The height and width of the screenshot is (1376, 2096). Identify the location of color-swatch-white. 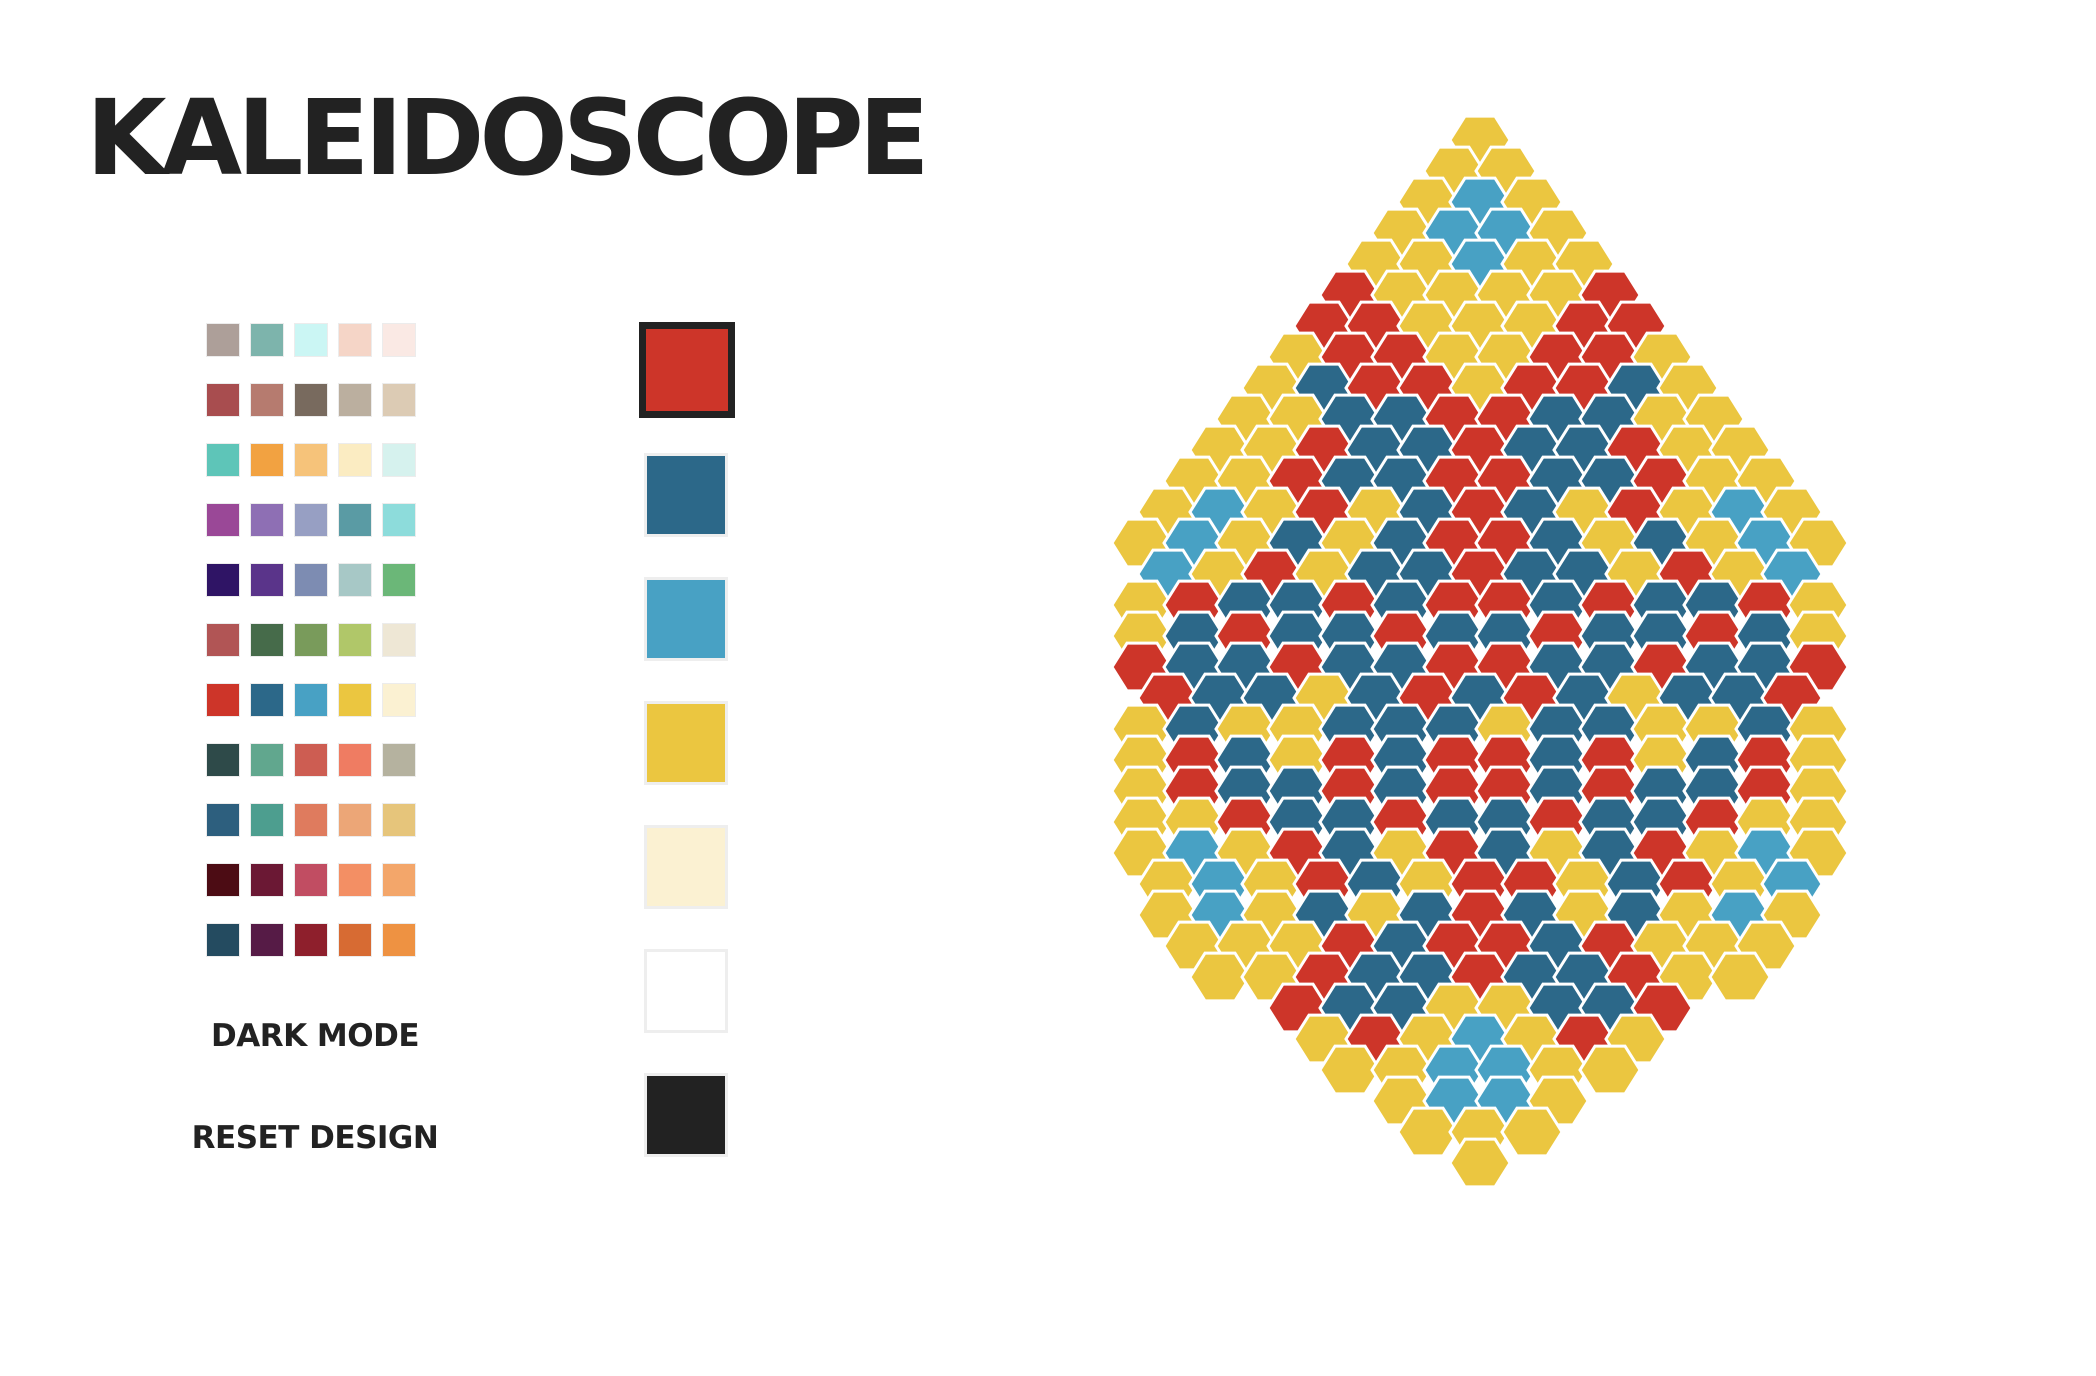
(686, 991).